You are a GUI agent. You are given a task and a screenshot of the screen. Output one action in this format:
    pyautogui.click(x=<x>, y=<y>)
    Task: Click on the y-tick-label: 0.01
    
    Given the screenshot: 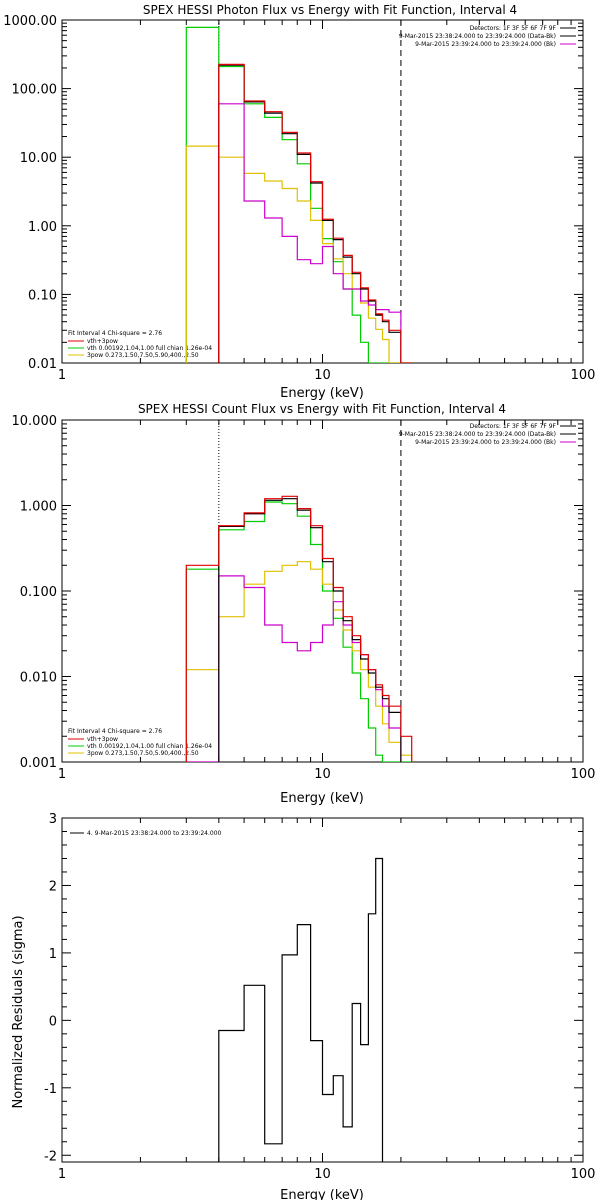 What is the action you would take?
    pyautogui.click(x=42, y=364)
    